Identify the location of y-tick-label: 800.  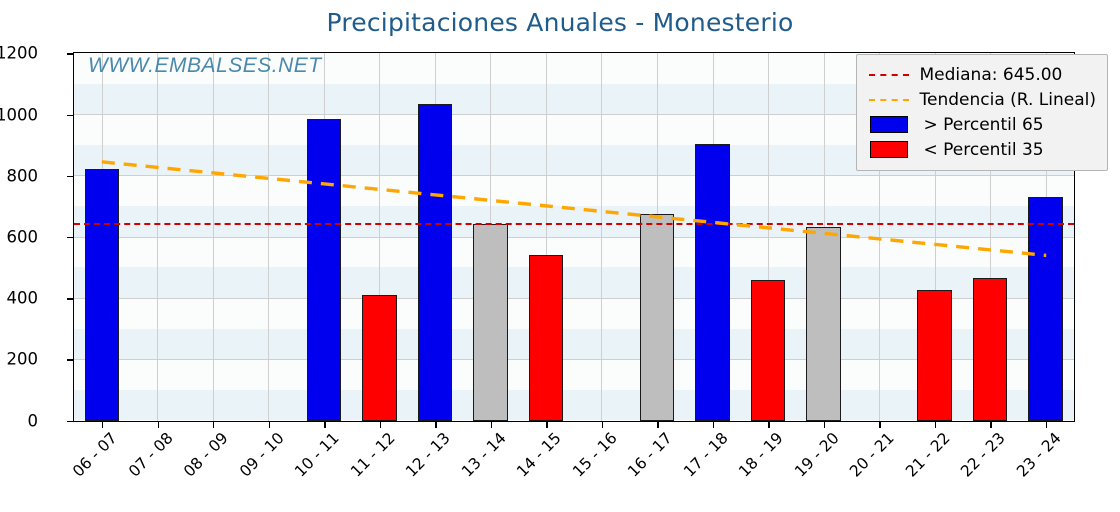
(22, 176).